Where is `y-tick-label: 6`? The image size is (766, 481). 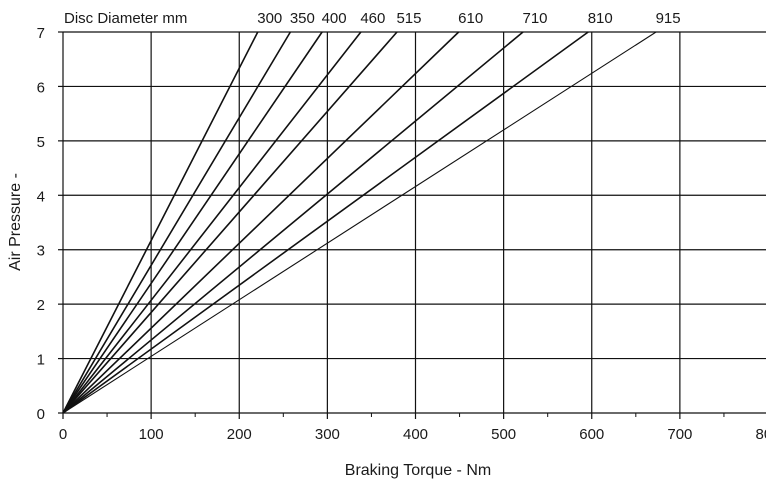
y-tick-label: 6 is located at coordinates (41, 87).